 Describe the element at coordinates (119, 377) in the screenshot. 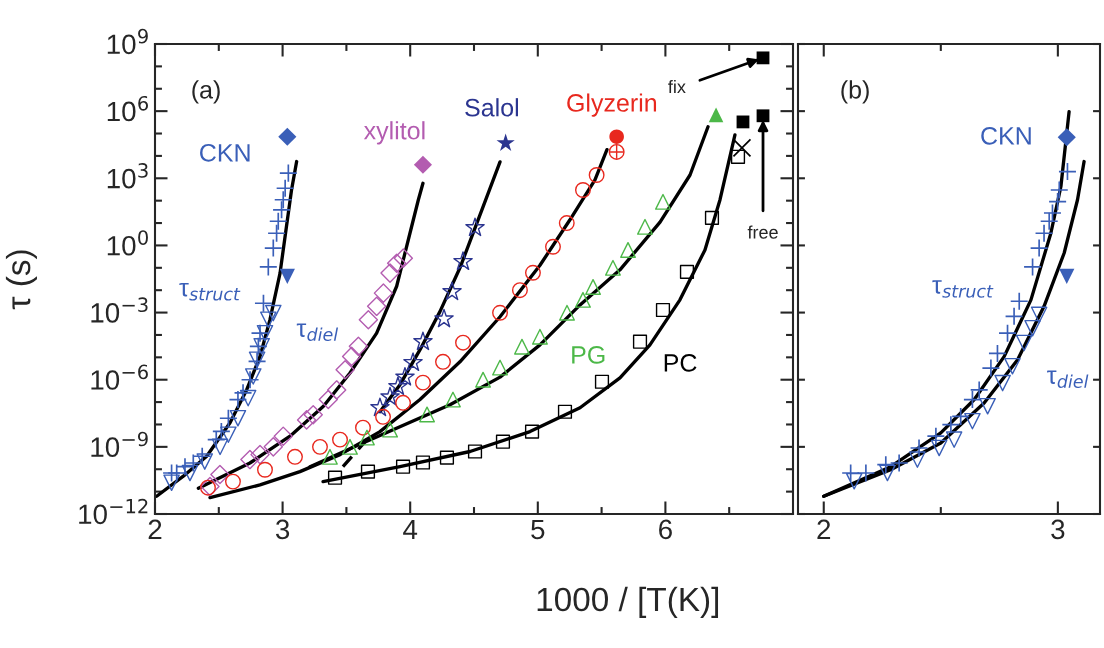

I see `y-tick-label: 10$^{−6}$` at that location.